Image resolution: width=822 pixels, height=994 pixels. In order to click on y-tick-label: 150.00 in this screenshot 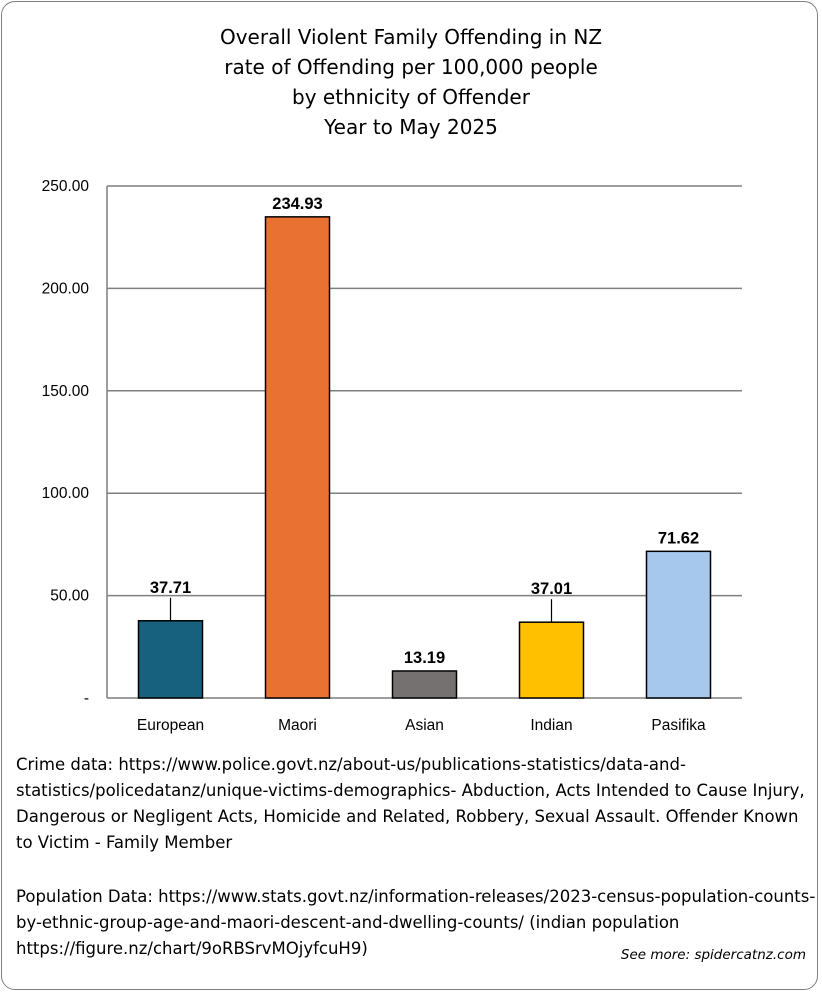, I will do `click(66, 391)`.